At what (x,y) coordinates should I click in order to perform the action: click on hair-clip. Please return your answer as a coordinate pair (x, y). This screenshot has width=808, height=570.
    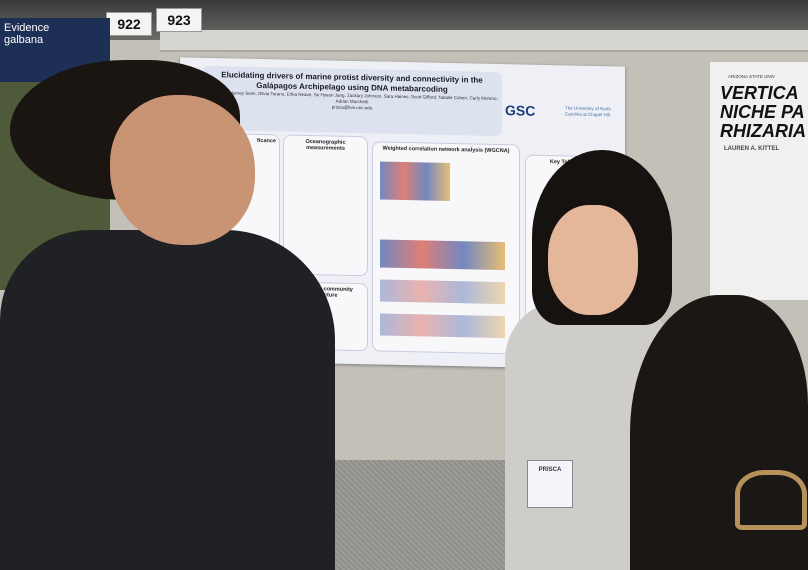
    Looking at the image, I should click on (771, 500).